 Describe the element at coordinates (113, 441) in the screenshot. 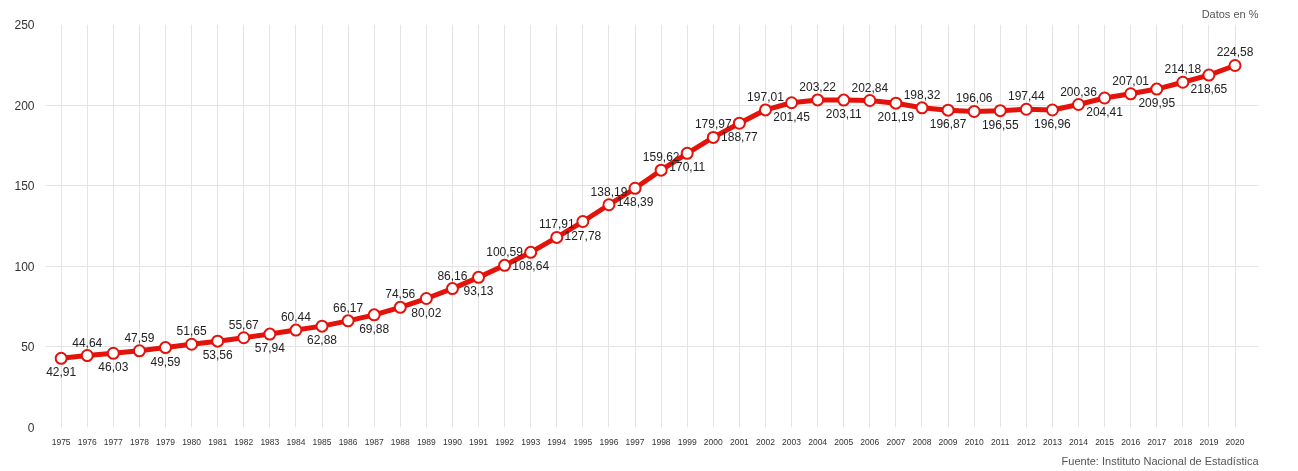

I see `x-tick-label: 1977` at that location.